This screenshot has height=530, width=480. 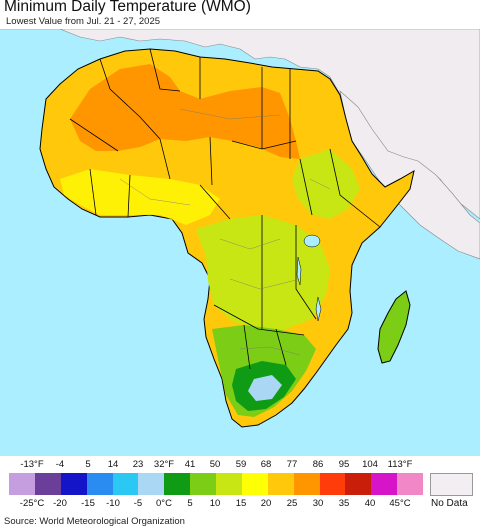 I want to click on no-data-swatch, so click(x=451, y=484).